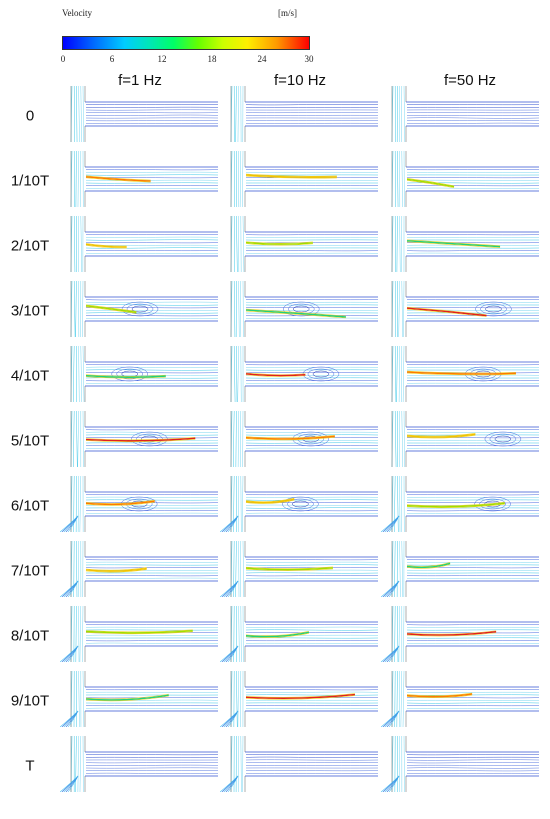 This screenshot has height=819, width=550. Describe the element at coordinates (63, 59) in the screenshot. I see `legend-tick: 0` at that location.